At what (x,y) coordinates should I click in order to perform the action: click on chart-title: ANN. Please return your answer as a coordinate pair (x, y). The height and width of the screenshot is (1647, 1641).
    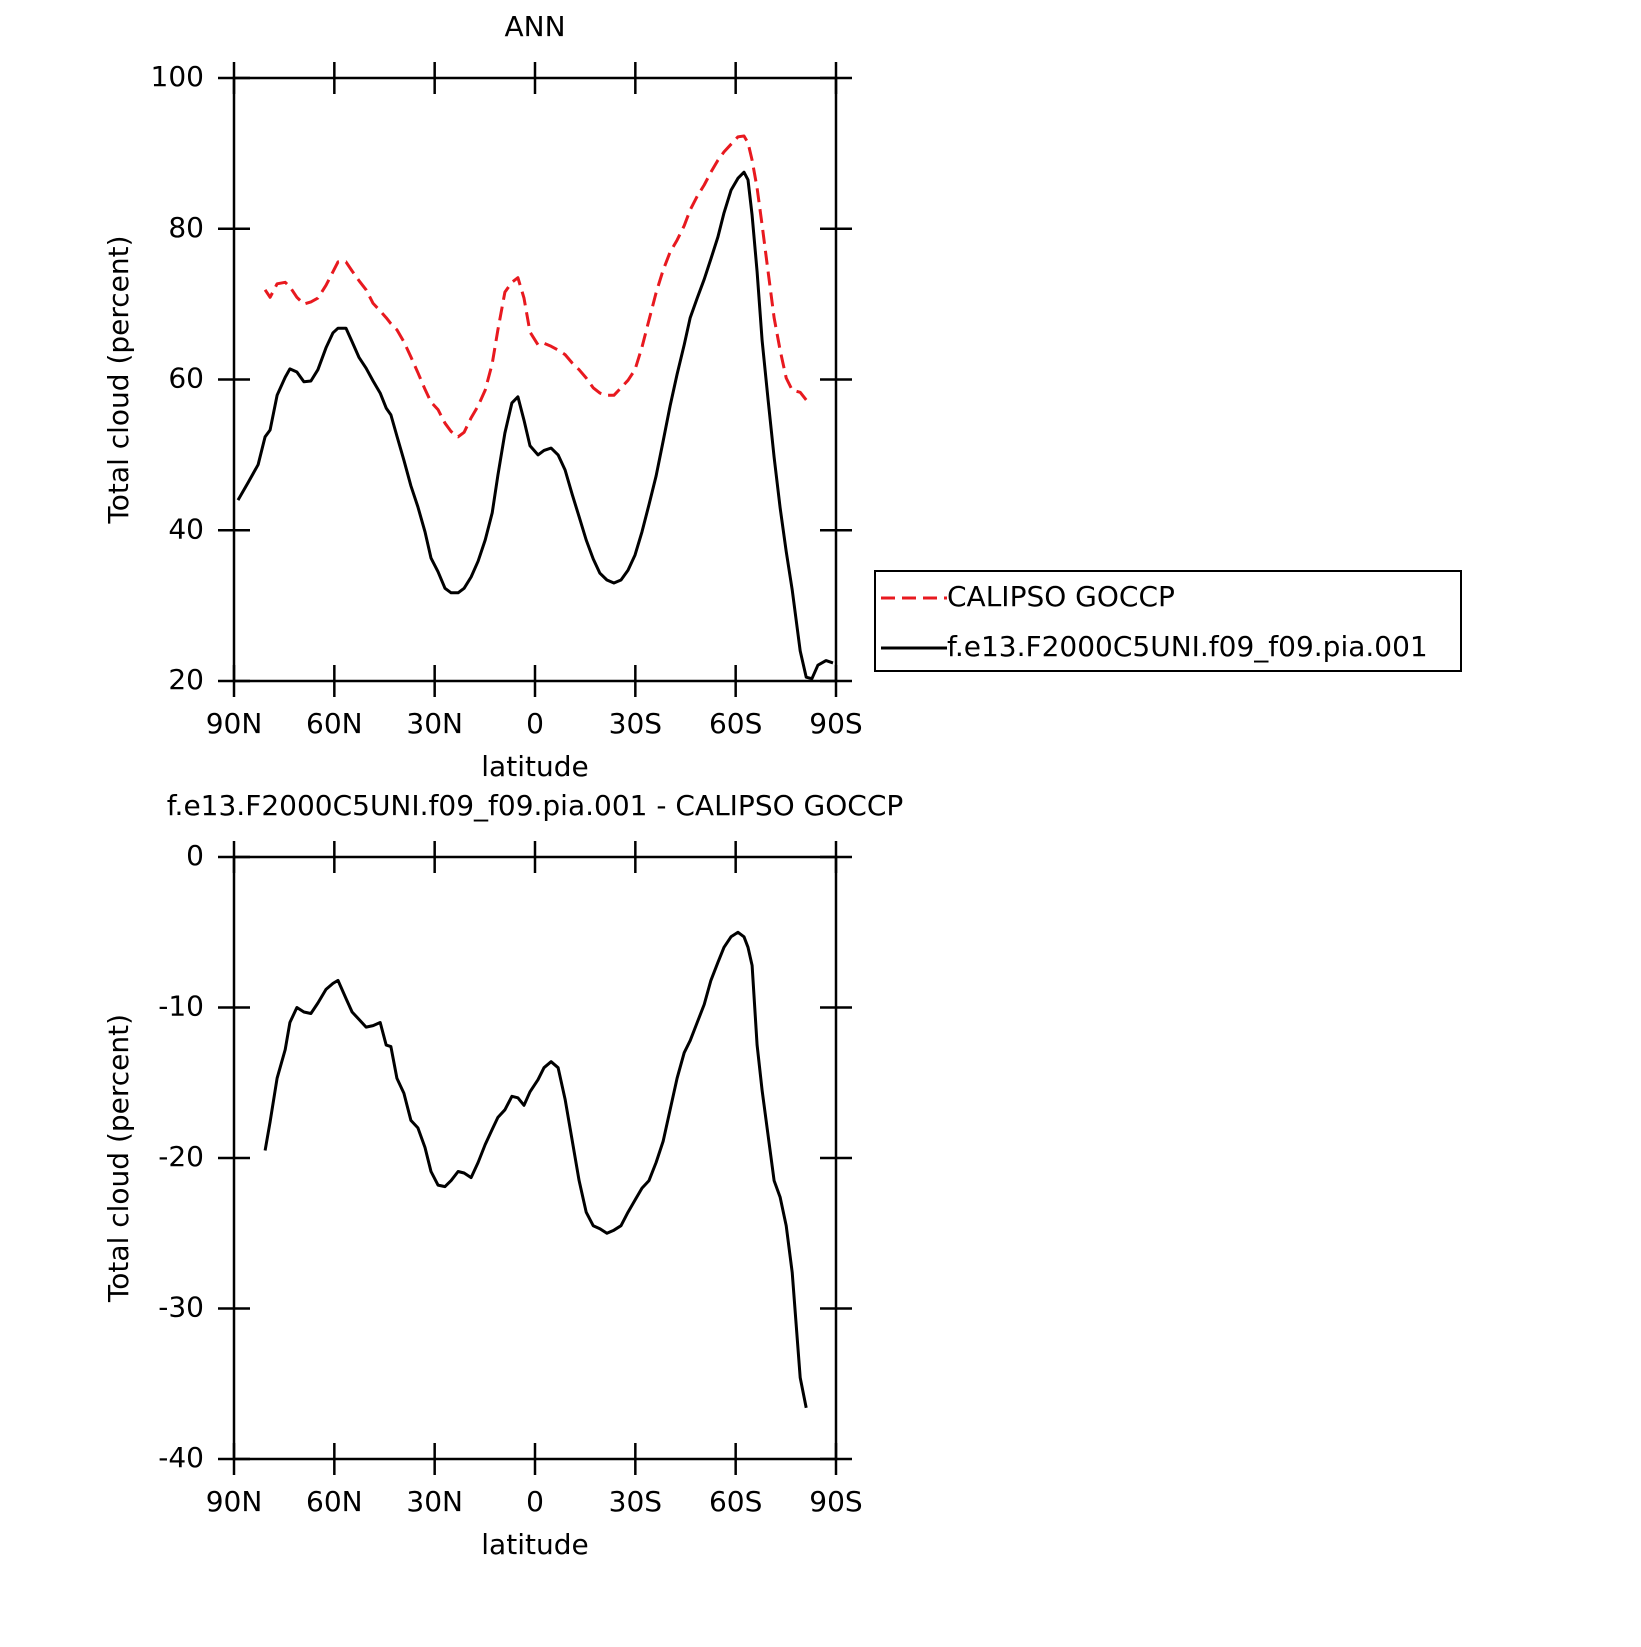
    Looking at the image, I should click on (534, 26).